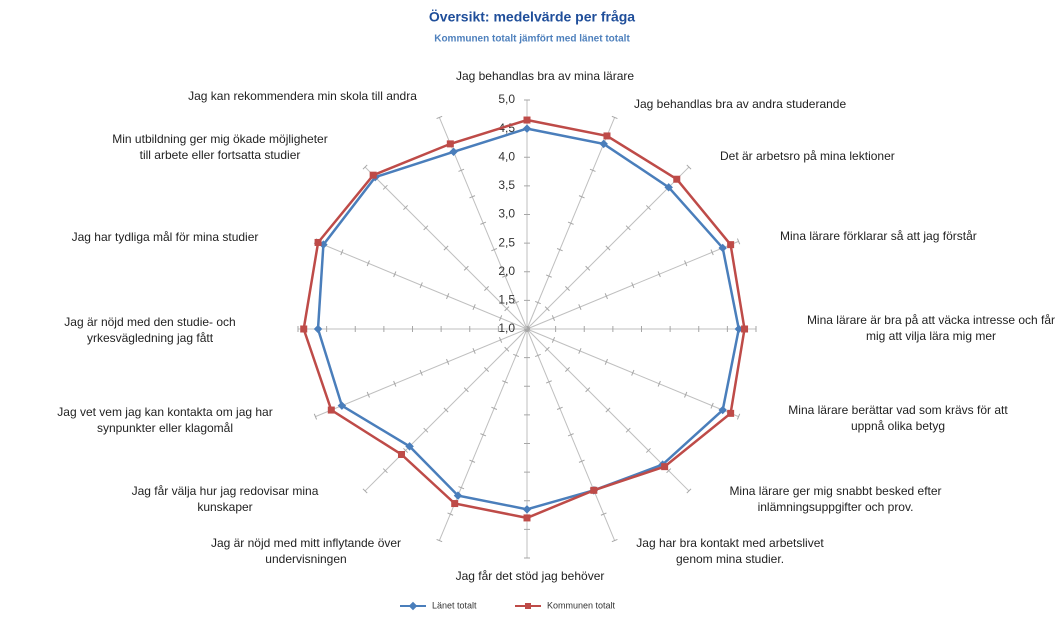  I want to click on y-tick-label: 5,0, so click(506, 99).